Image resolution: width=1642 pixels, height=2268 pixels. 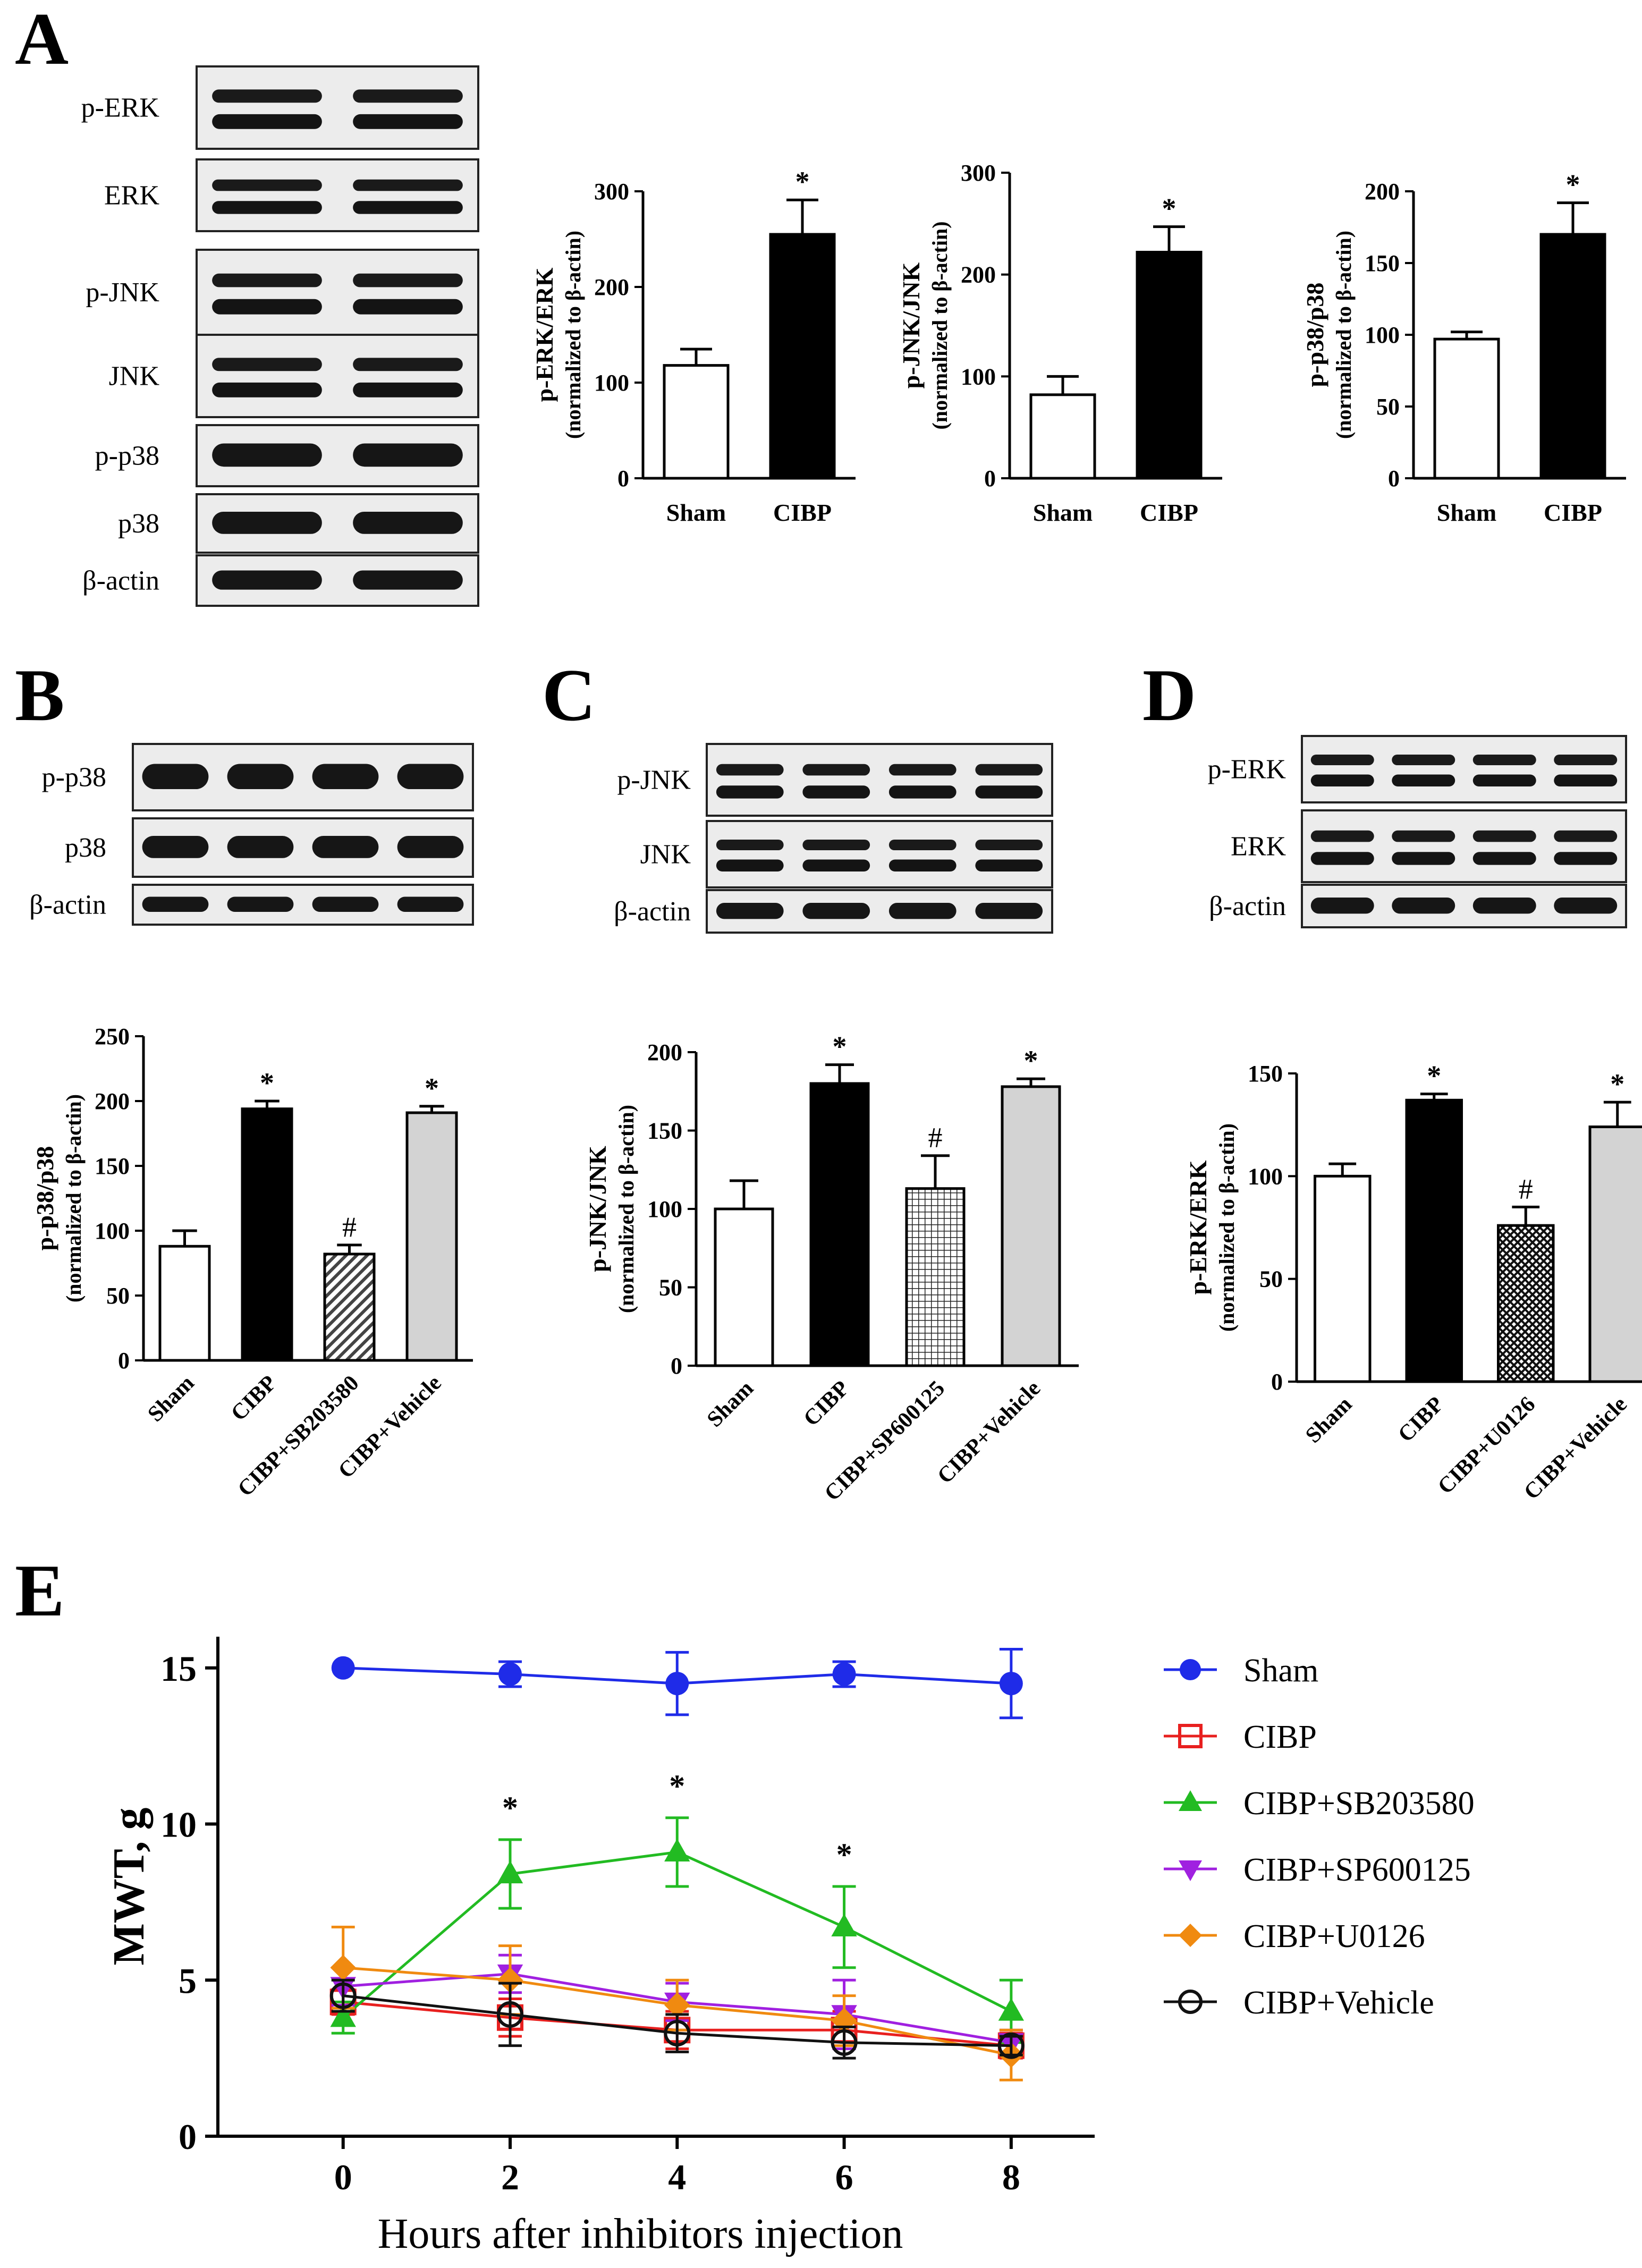 I want to click on significance-mark-d: #, so click(x=1526, y=1189).